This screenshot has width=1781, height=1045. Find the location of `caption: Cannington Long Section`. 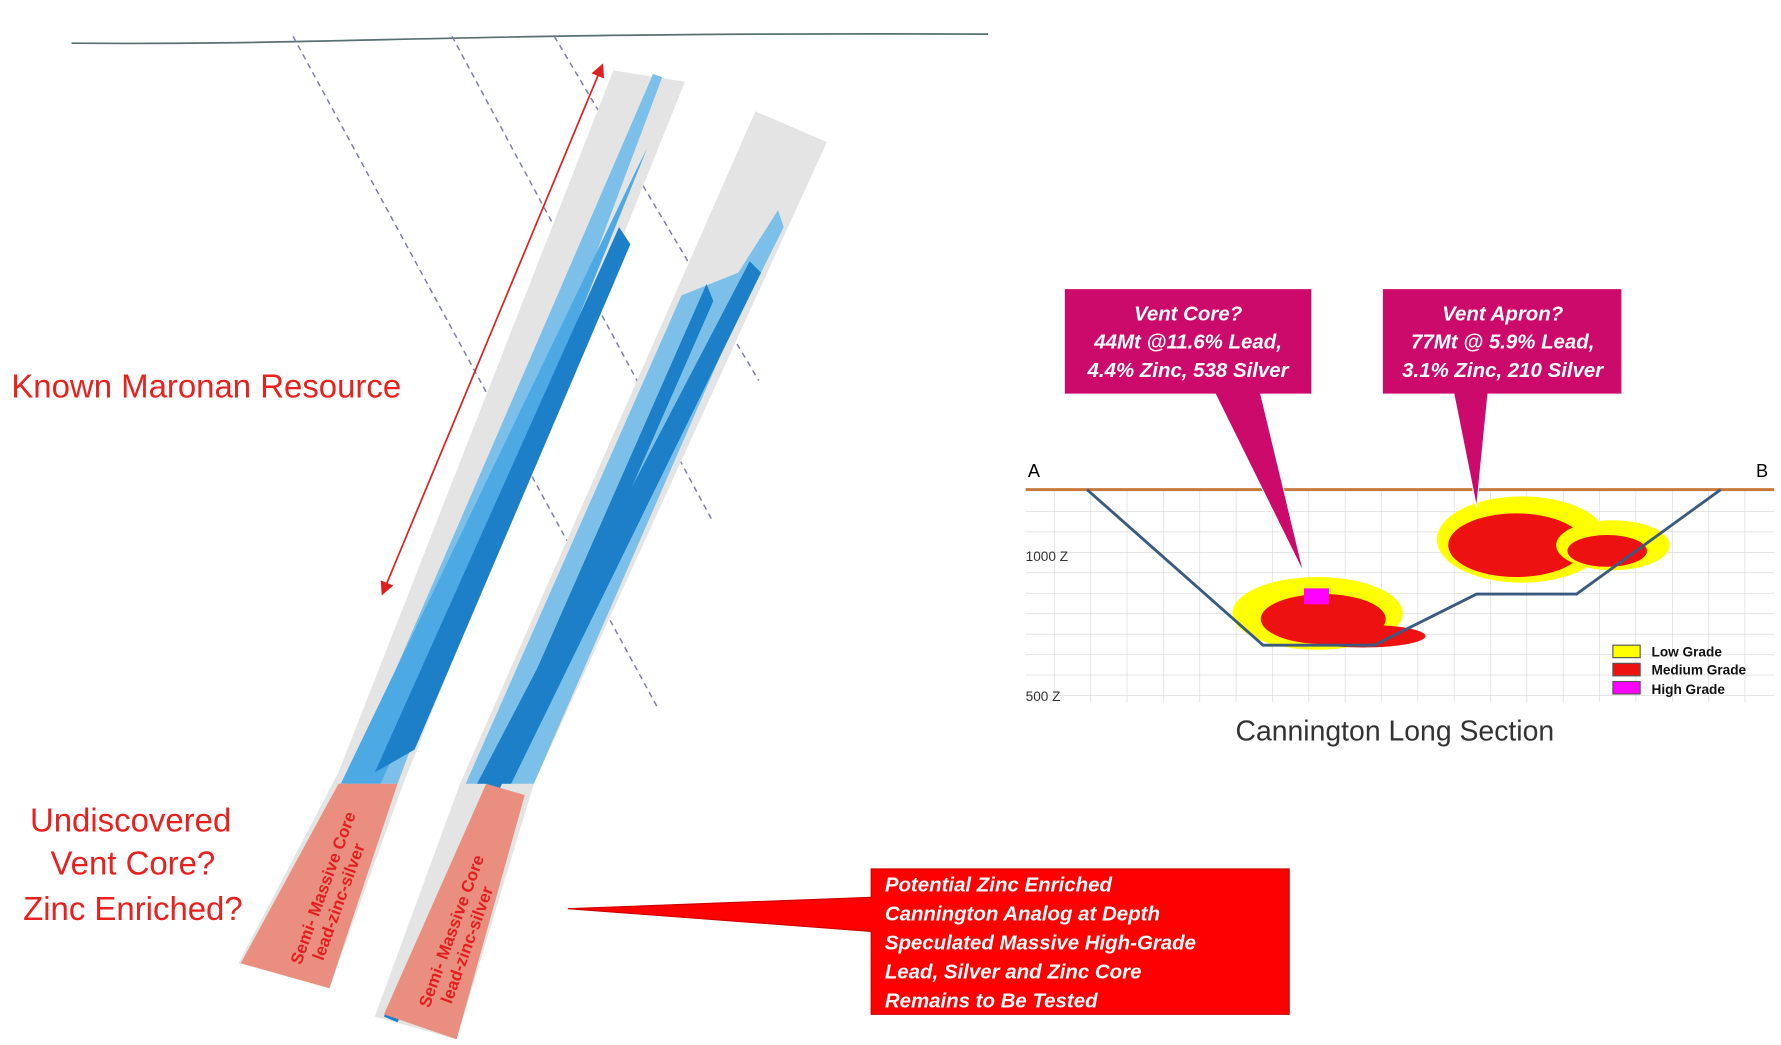

caption: Cannington Long Section is located at coordinates (1394, 732).